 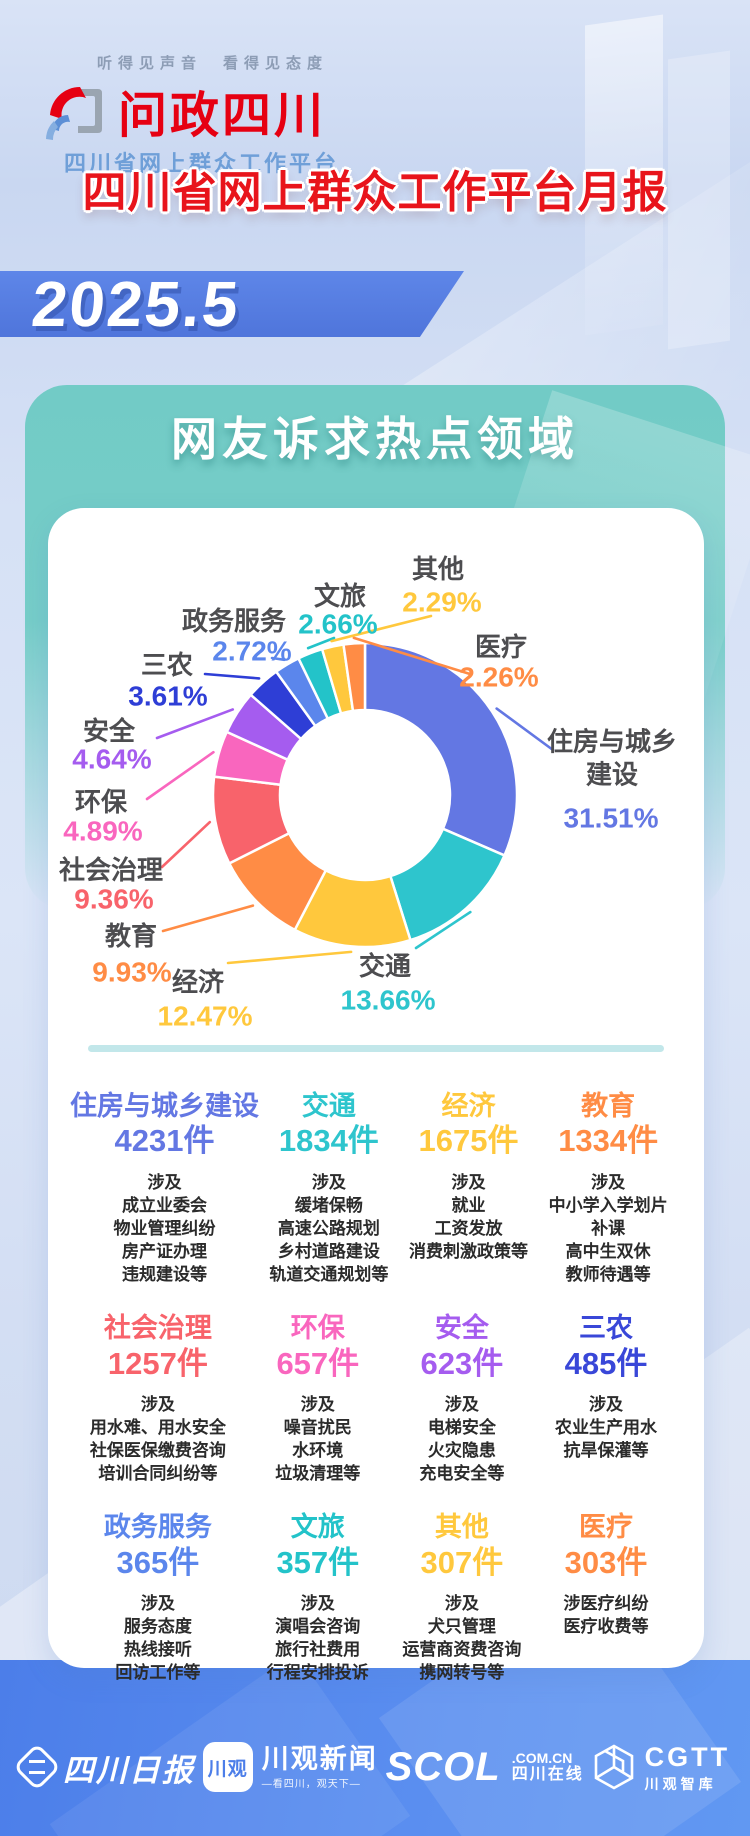 I want to click on category-card-1: 交通 1834件 涉及 缓堵保畅 高速公路规划 乡村道路建设 轨道交通规划等, so click(x=329, y=1188).